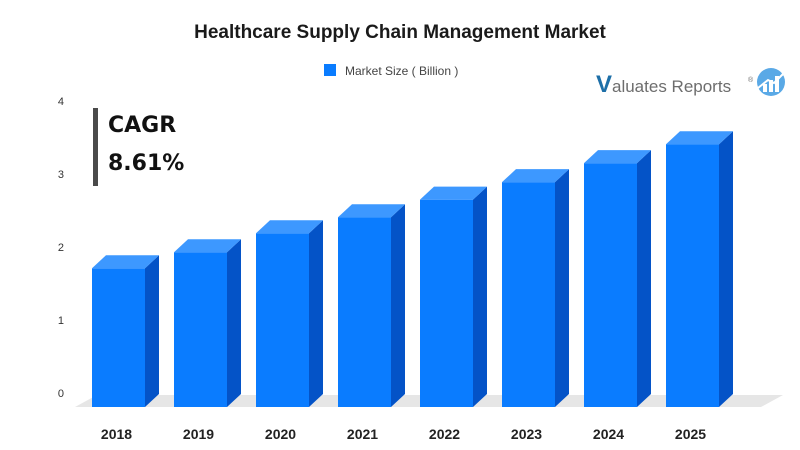 This screenshot has height=450, width=800. What do you see at coordinates (608, 434) in the screenshot?
I see `x-tick-label: 2024` at bounding box center [608, 434].